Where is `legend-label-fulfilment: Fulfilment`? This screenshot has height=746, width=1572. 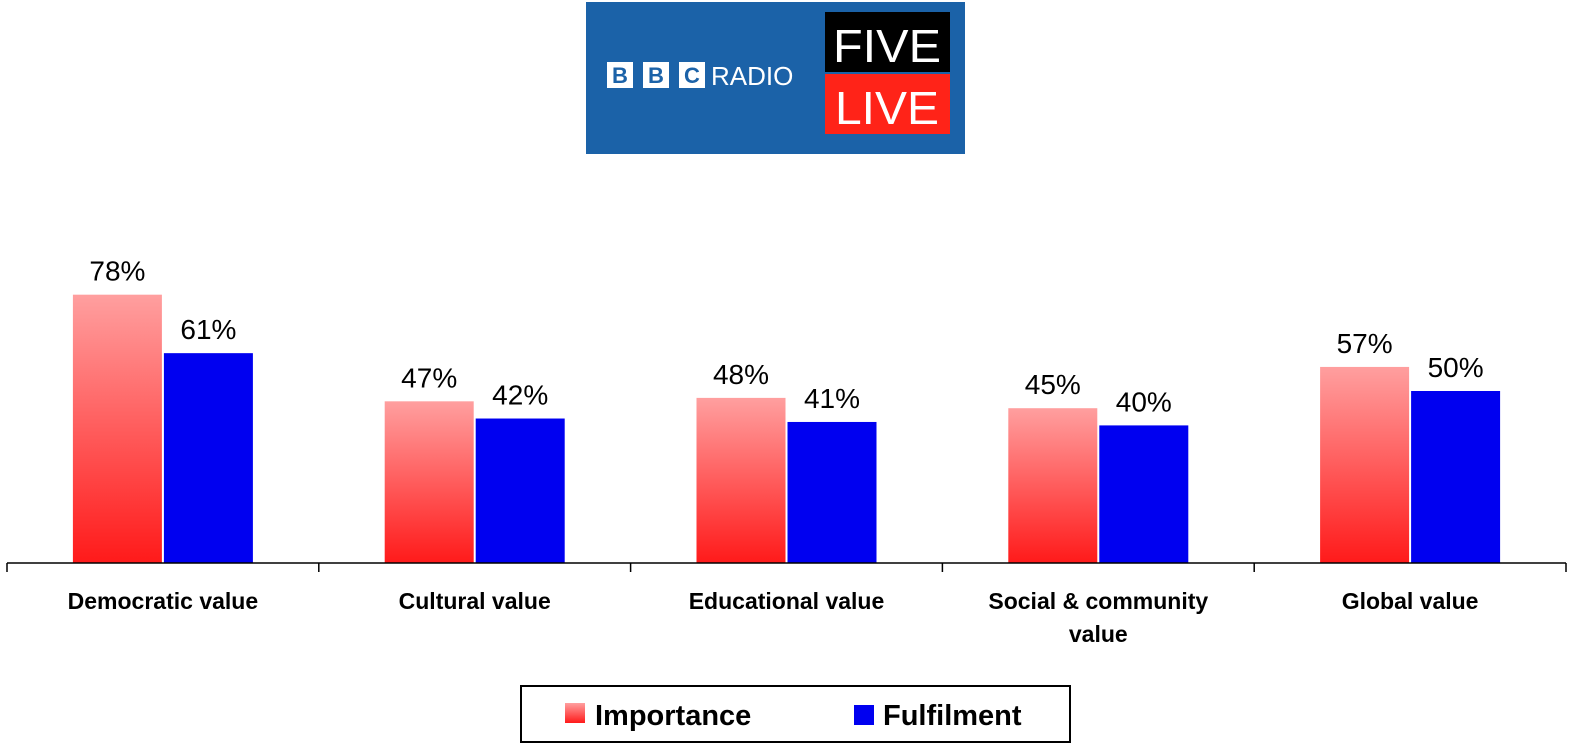 legend-label-fulfilment: Fulfilment is located at coordinates (952, 716).